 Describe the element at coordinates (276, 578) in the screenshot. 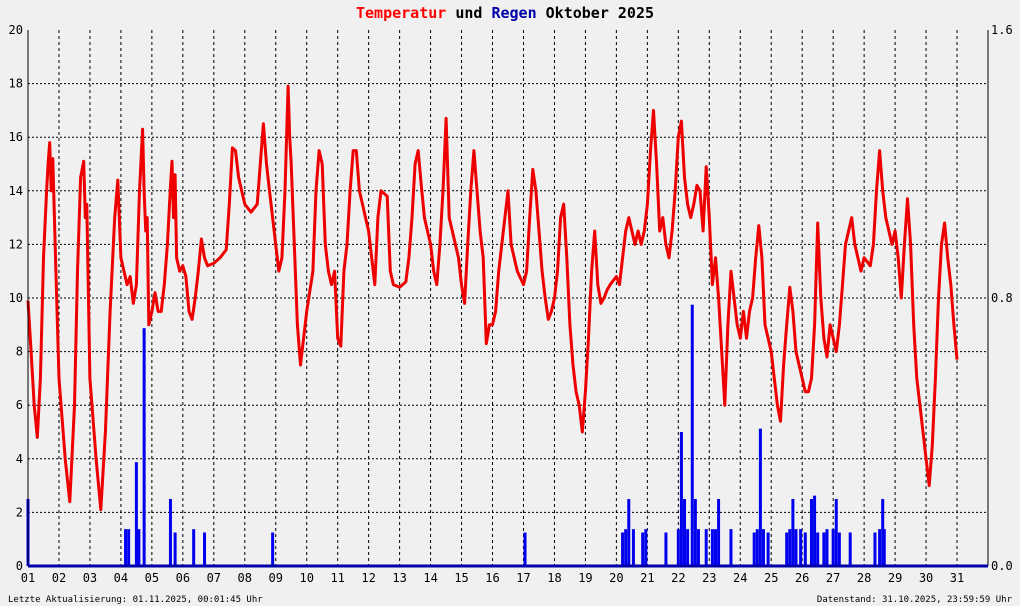

I see `x-tick-label: 09` at that location.